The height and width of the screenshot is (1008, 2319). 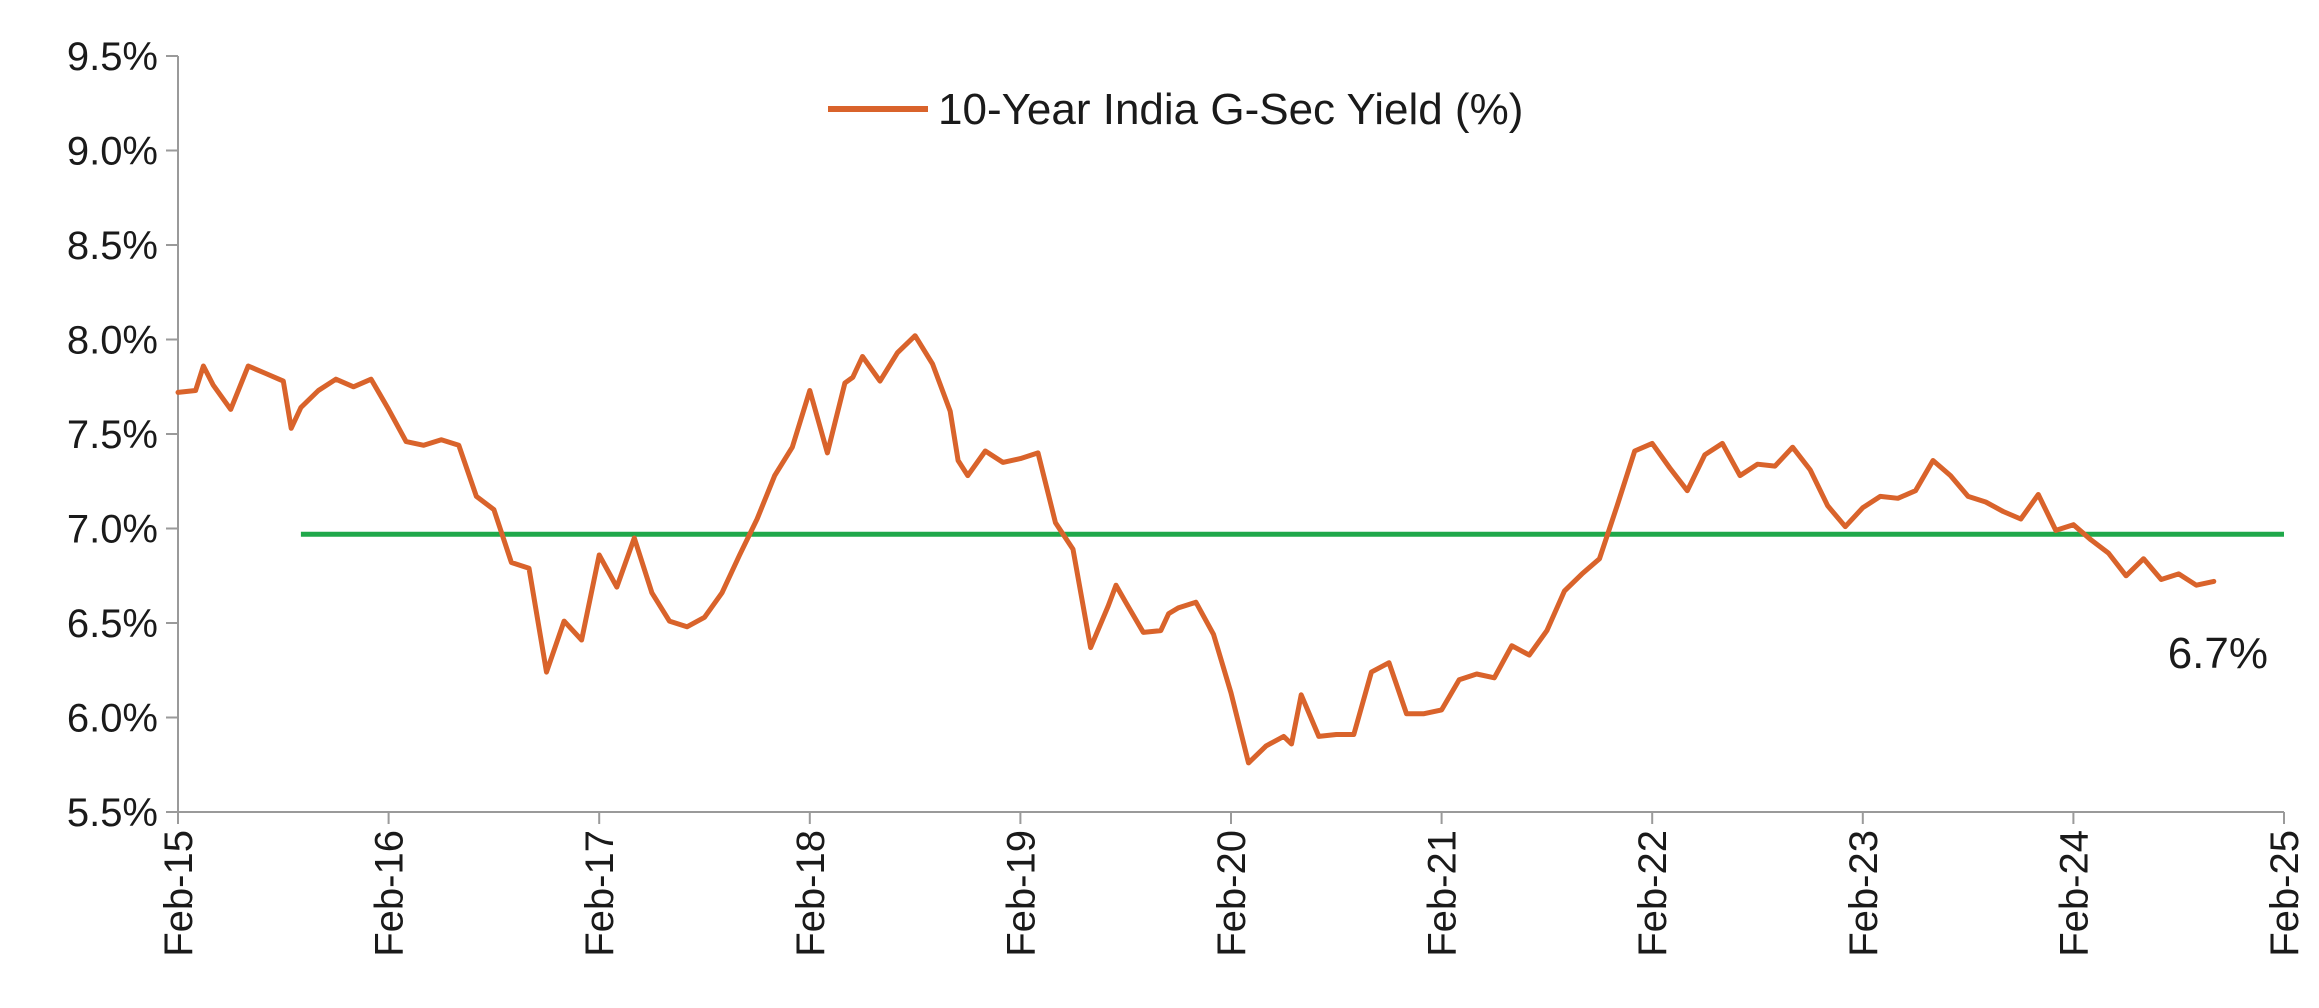 What do you see at coordinates (1443, 893) in the screenshot?
I see `x-tick-label: Feb-21` at bounding box center [1443, 893].